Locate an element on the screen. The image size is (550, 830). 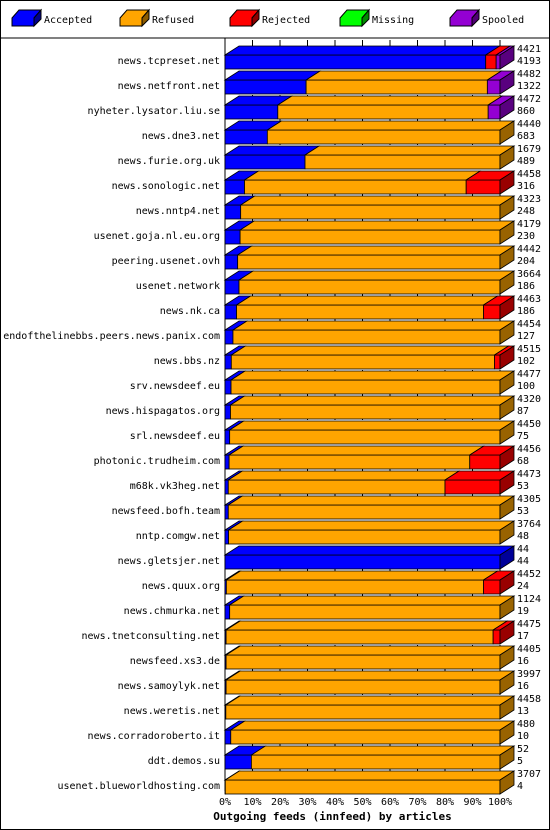
accepted-value-label: 316 is located at coordinates (526, 186).